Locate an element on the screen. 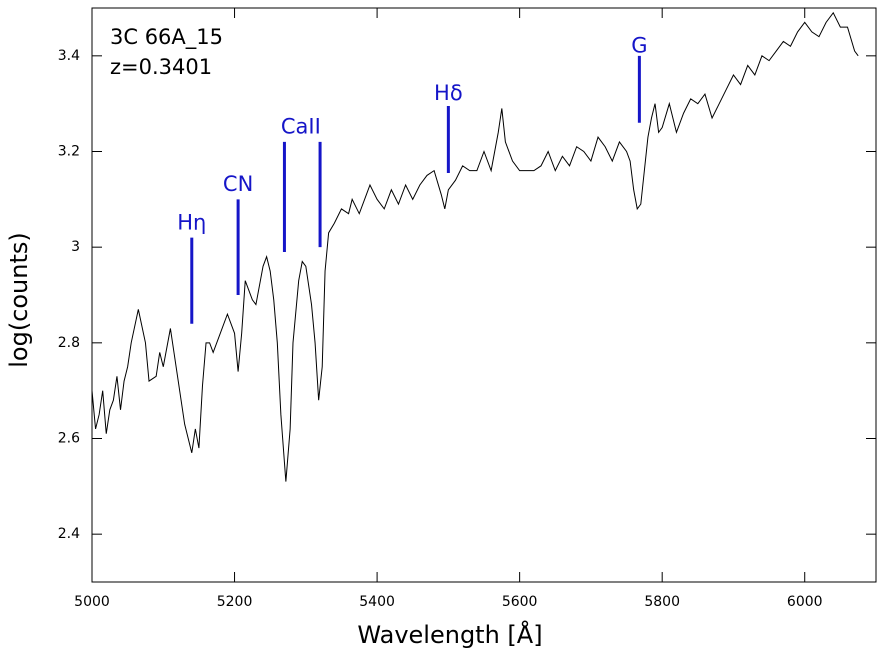 This screenshot has width=887, height=659. y-tick-label: 3.4 is located at coordinates (69, 56).